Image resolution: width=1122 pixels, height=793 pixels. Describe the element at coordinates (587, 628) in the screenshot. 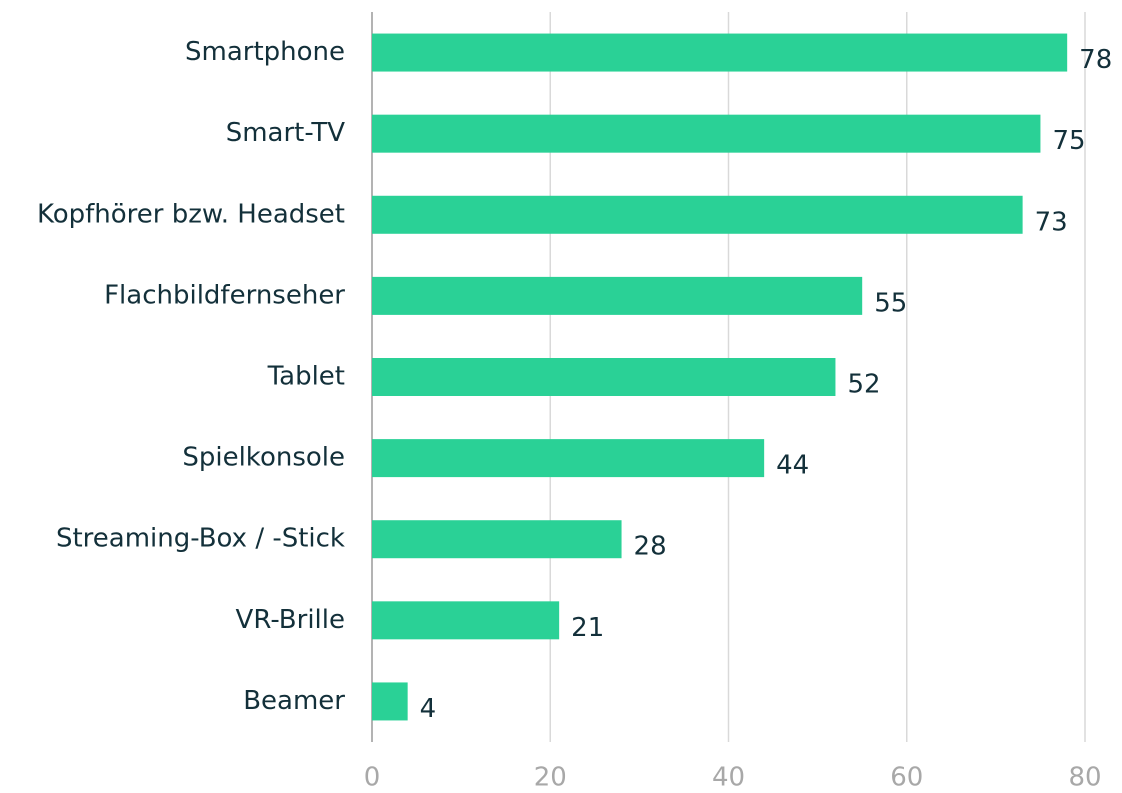

I see `value-label: 21` at that location.